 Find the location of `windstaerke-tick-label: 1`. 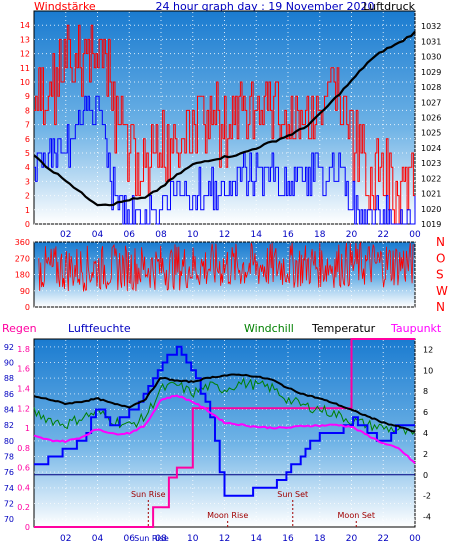

windstaerke-tick-label: 1 is located at coordinates (27, 210).